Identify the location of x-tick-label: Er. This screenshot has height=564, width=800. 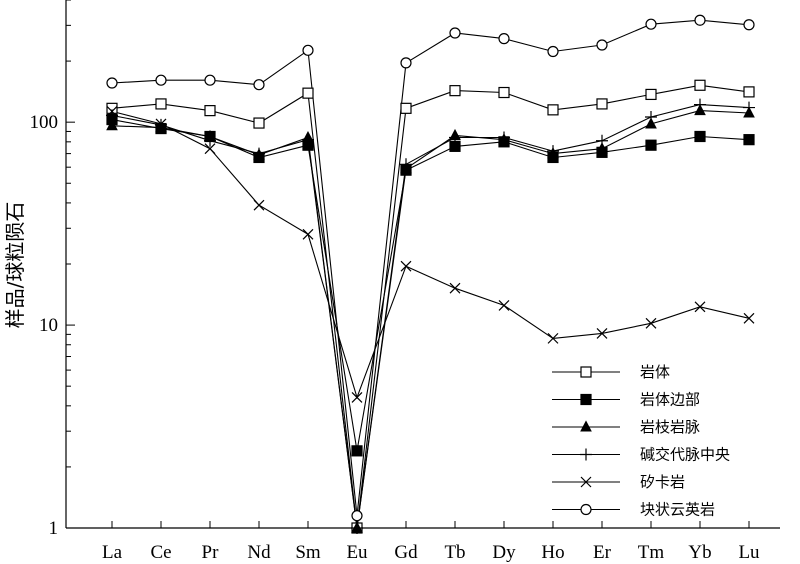
(602, 552).